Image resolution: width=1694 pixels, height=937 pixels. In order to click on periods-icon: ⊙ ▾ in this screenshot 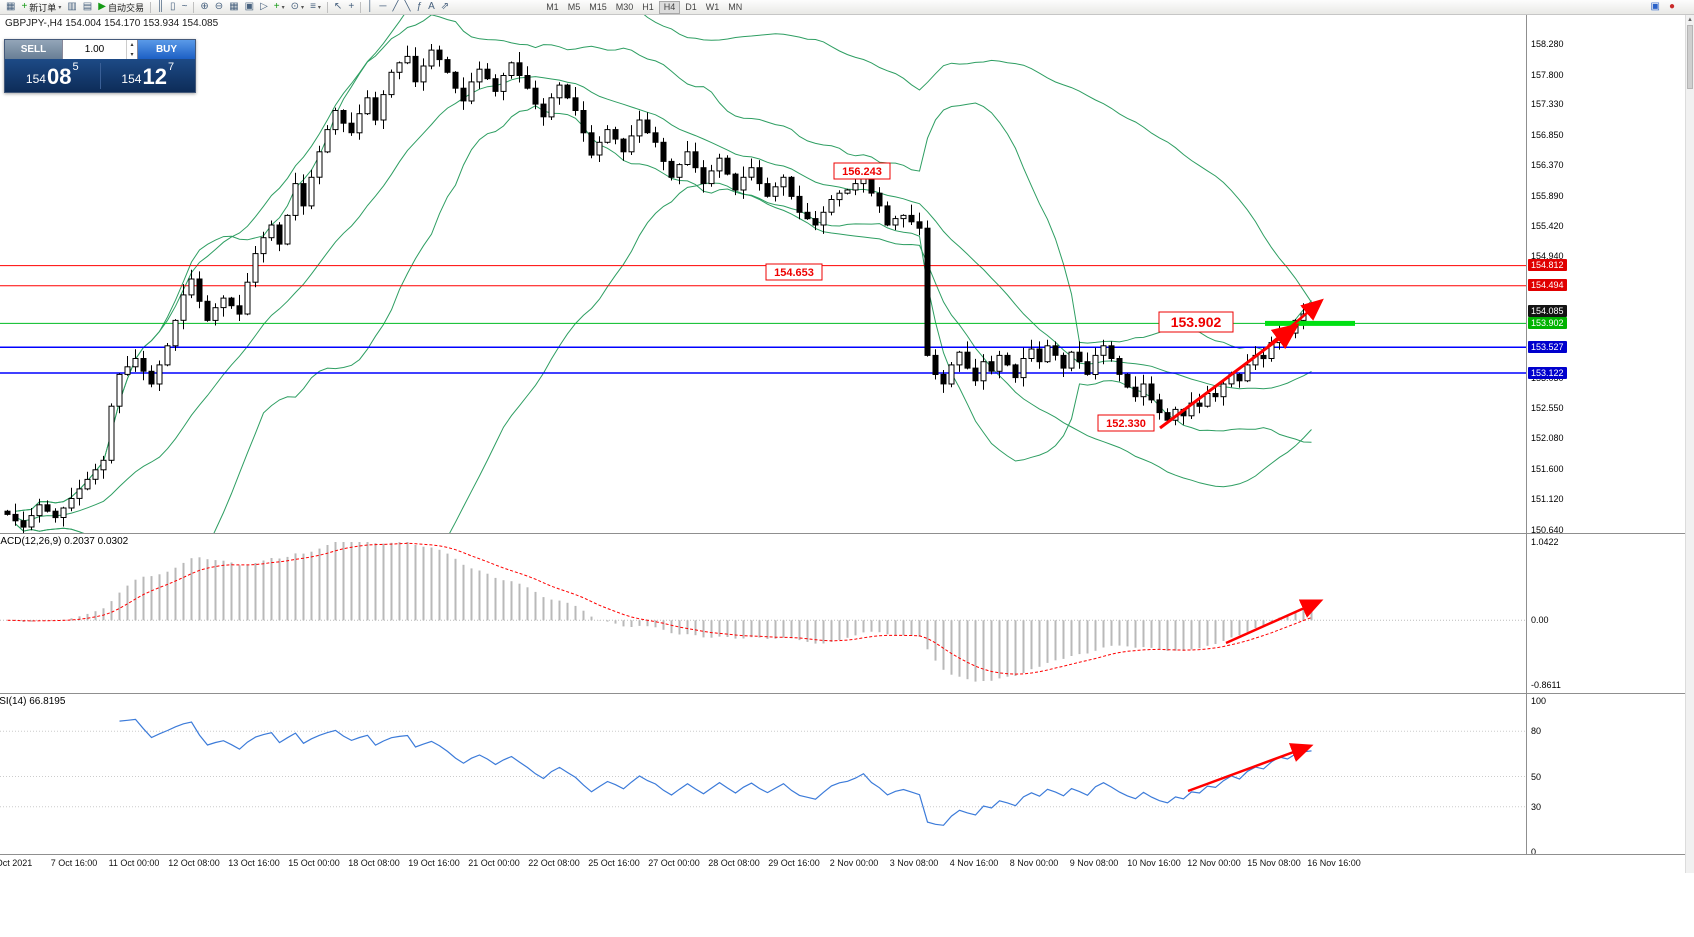, I will do `click(297, 7)`.